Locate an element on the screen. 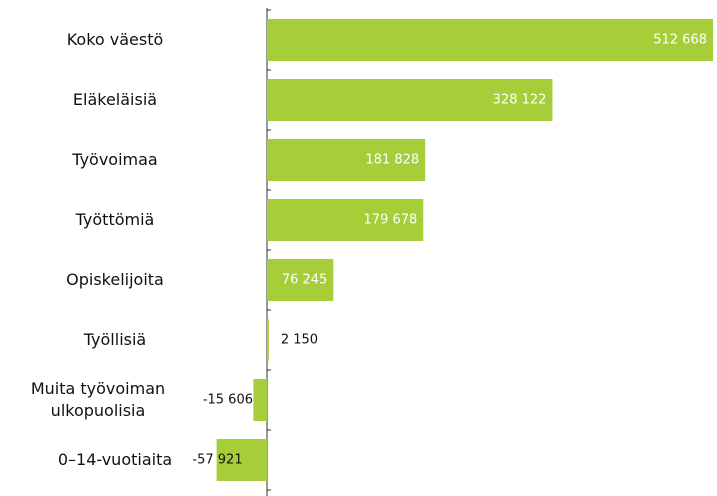 This screenshot has height=496, width=717. category-label: Työttömiä is located at coordinates (115, 219).